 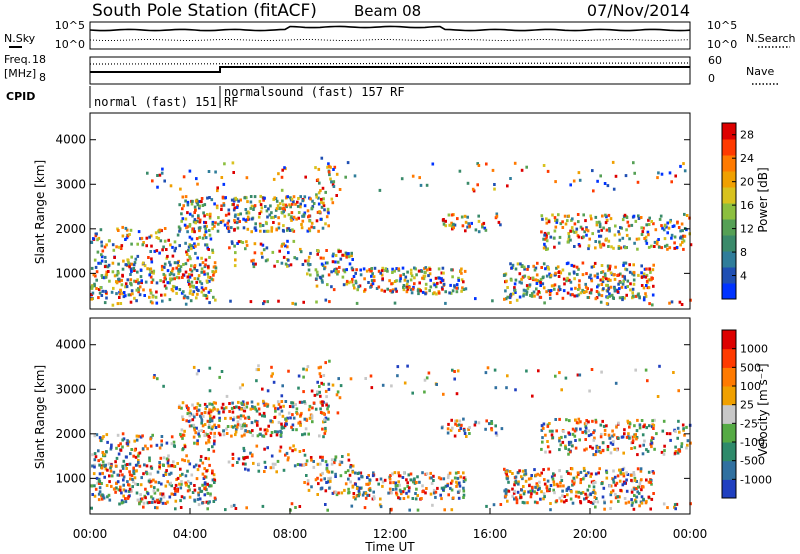 What do you see at coordinates (166, 102) in the screenshot?
I see `cpid-segment-1: normal (fast) 151 RF` at bounding box center [166, 102].